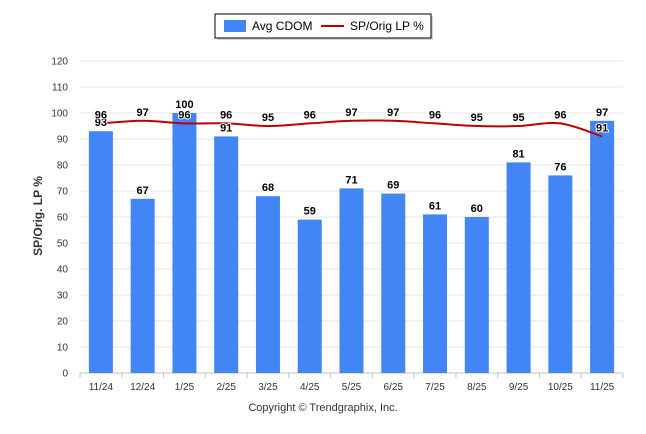 The width and height of the screenshot is (646, 434). What do you see at coordinates (63, 140) in the screenshot?
I see `y-tick-label: 90` at bounding box center [63, 140].